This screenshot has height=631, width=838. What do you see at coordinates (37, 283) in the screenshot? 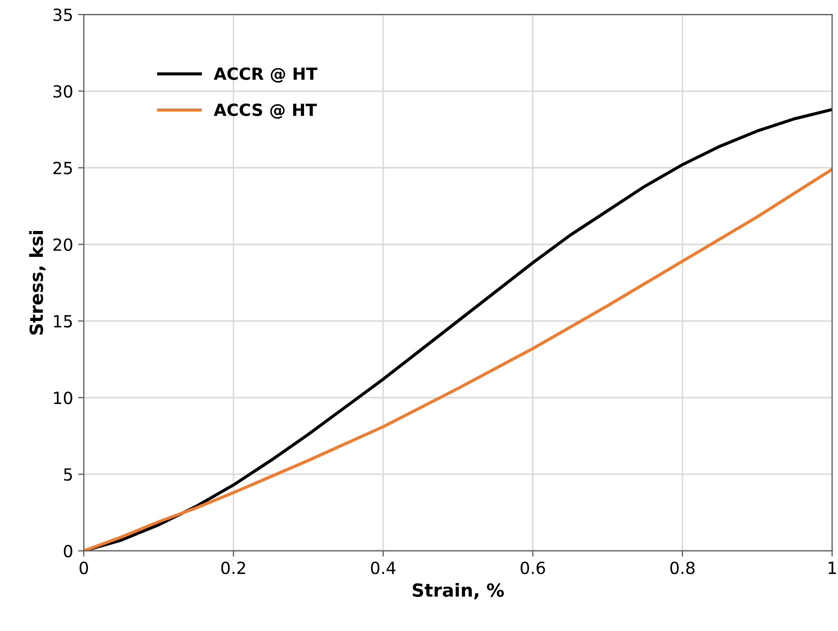
I see `y-axis-title: Stress, ksi` at bounding box center [37, 283].